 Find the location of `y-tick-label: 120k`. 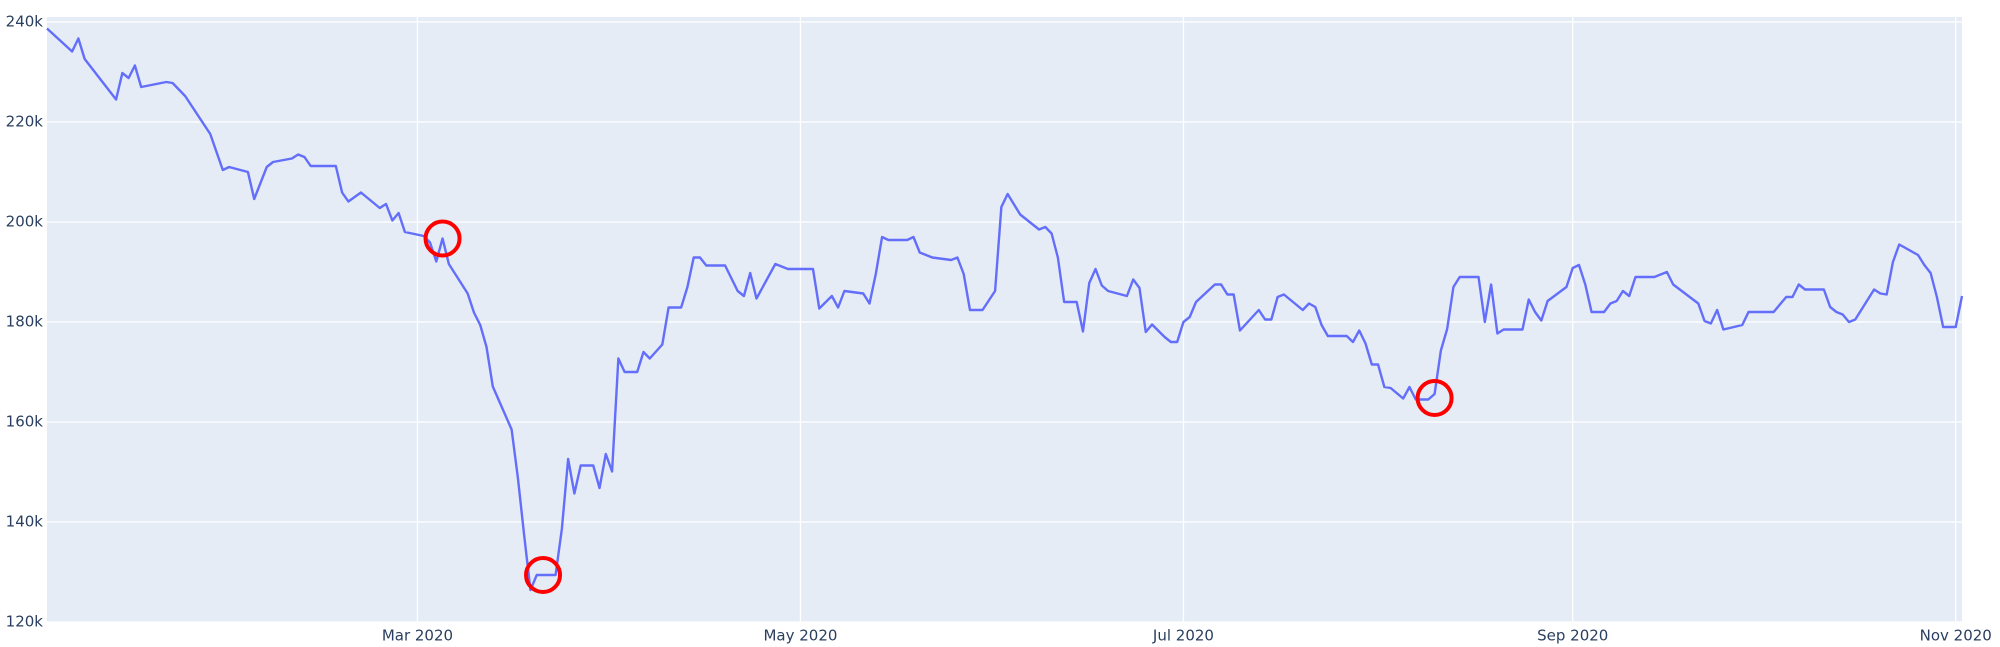

y-tick-label: 120k is located at coordinates (25, 622).